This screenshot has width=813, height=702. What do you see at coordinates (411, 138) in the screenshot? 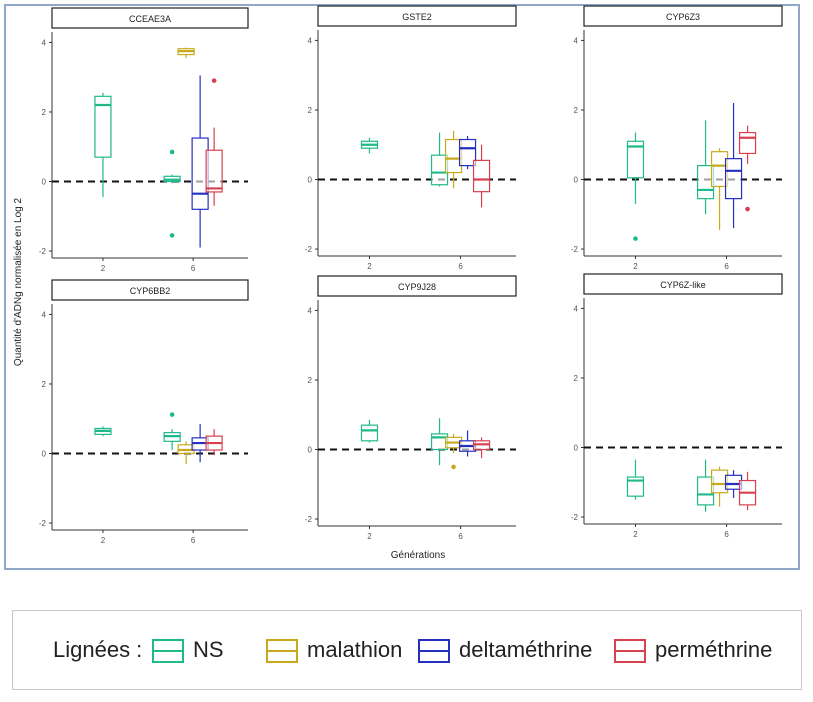
I see `panel-gste2: GSTE2 -2 0 2 4 2 6` at bounding box center [411, 138].